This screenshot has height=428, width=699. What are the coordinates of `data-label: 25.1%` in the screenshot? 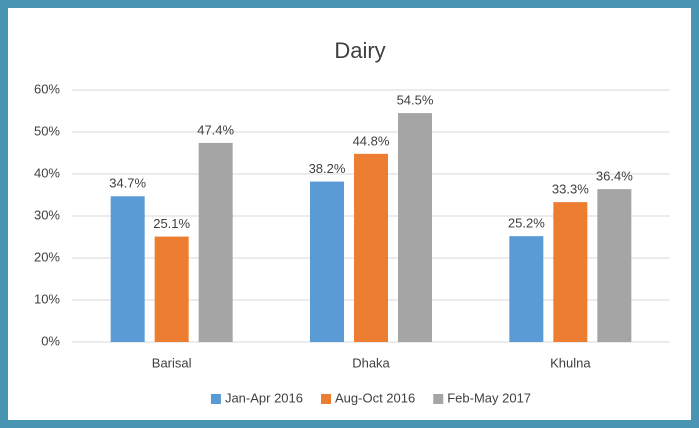 It's located at (171, 223).